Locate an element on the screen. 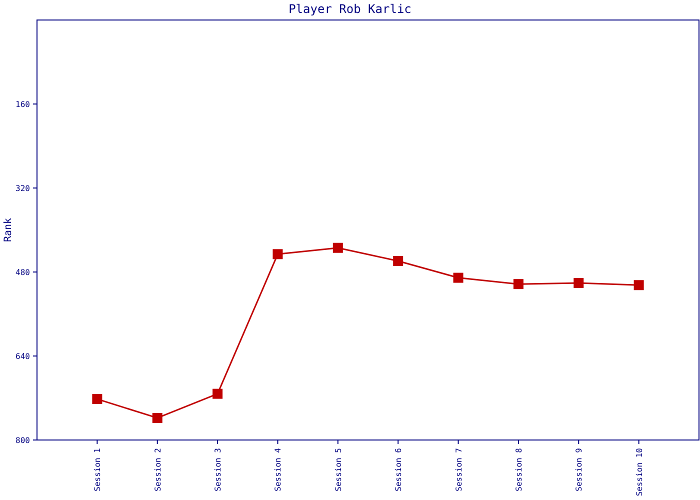 The width and height of the screenshot is (700, 500). x-tick-label: Session 2 is located at coordinates (157, 470).